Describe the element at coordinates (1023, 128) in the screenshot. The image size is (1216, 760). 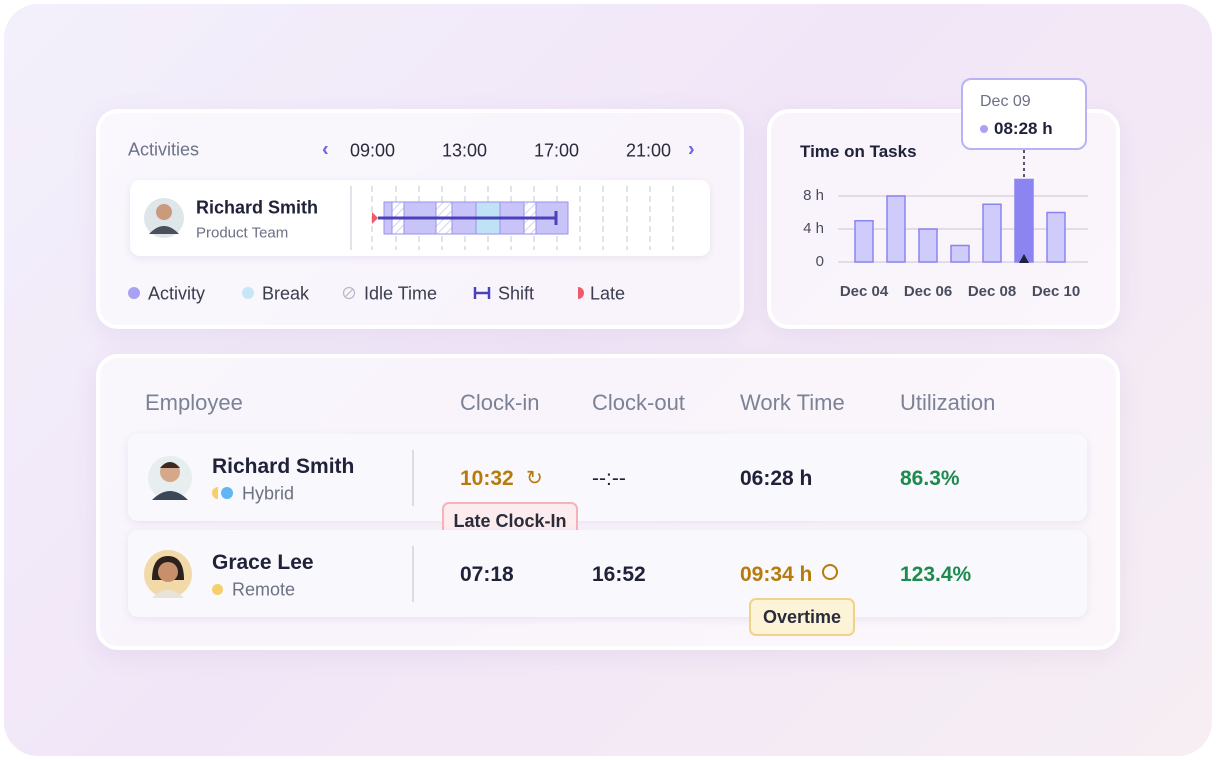
I see `tooltip-value: 08:28 h` at that location.